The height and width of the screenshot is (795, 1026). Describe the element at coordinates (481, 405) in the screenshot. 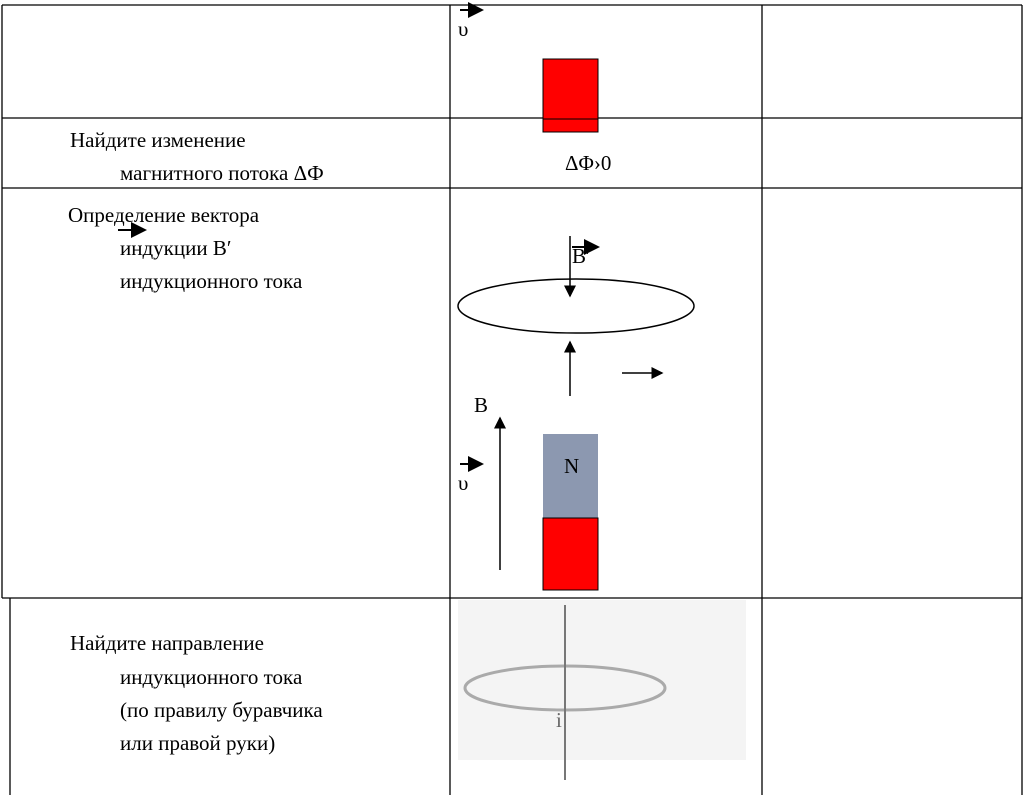

I see `field-label: B` at that location.